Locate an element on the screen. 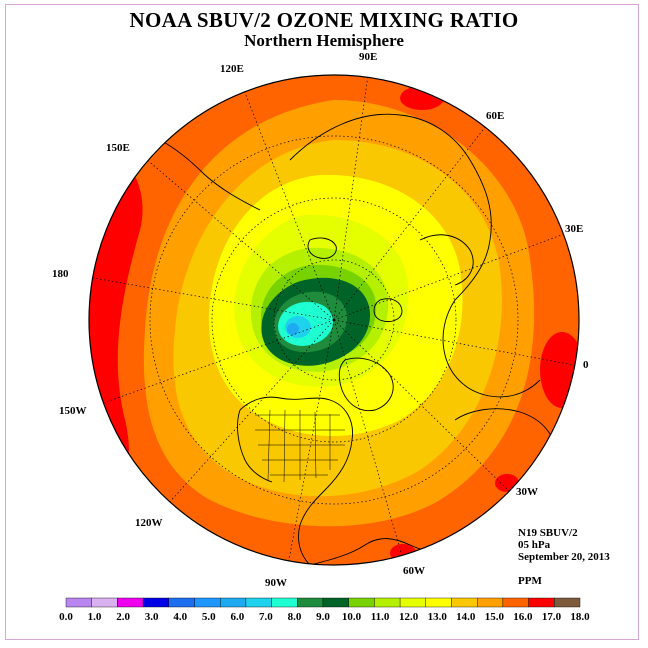 The image size is (648, 648). colorbar-tick-label: 3.0 is located at coordinates (152, 617).